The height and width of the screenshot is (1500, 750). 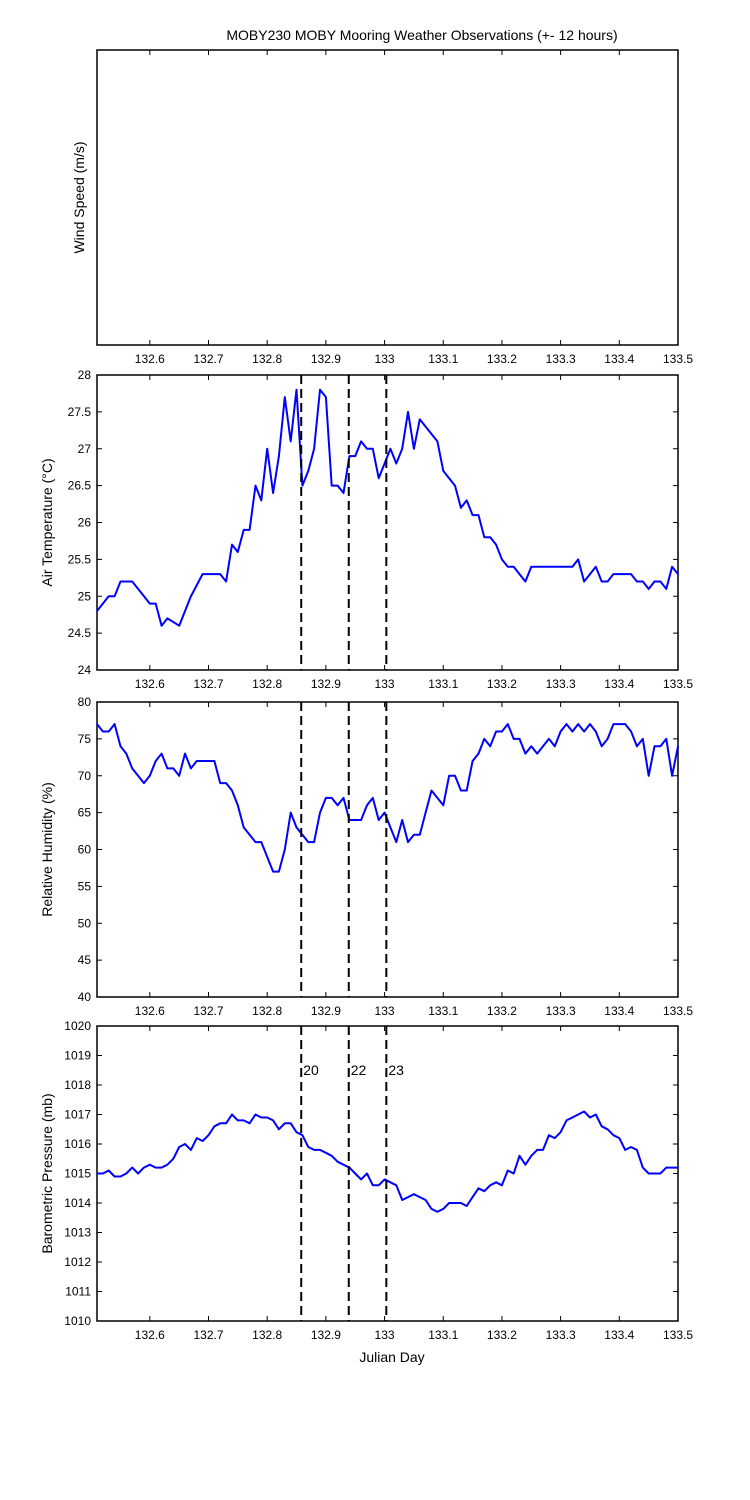 What do you see at coordinates (77, 1115) in the screenshot?
I see `pressure-ytick-label: 1017` at bounding box center [77, 1115].